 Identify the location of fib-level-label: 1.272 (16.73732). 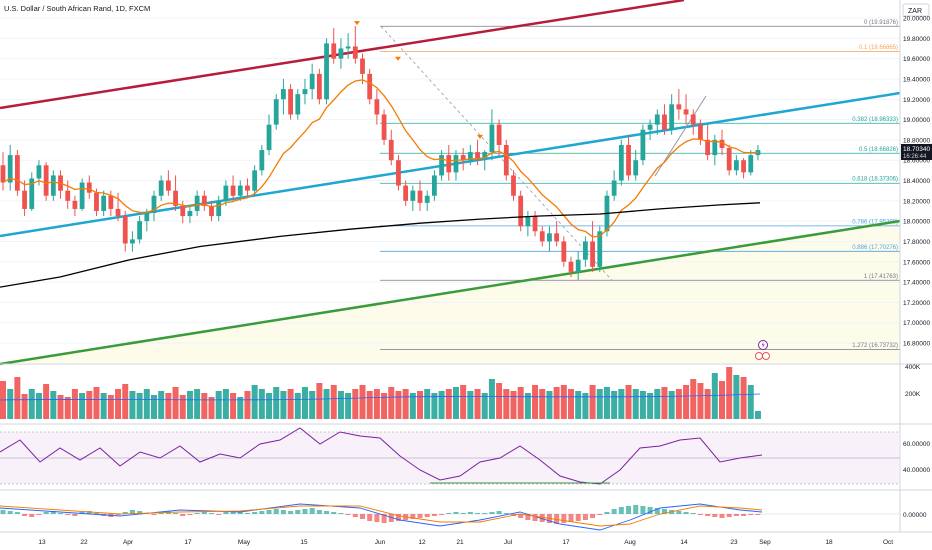
(875, 346).